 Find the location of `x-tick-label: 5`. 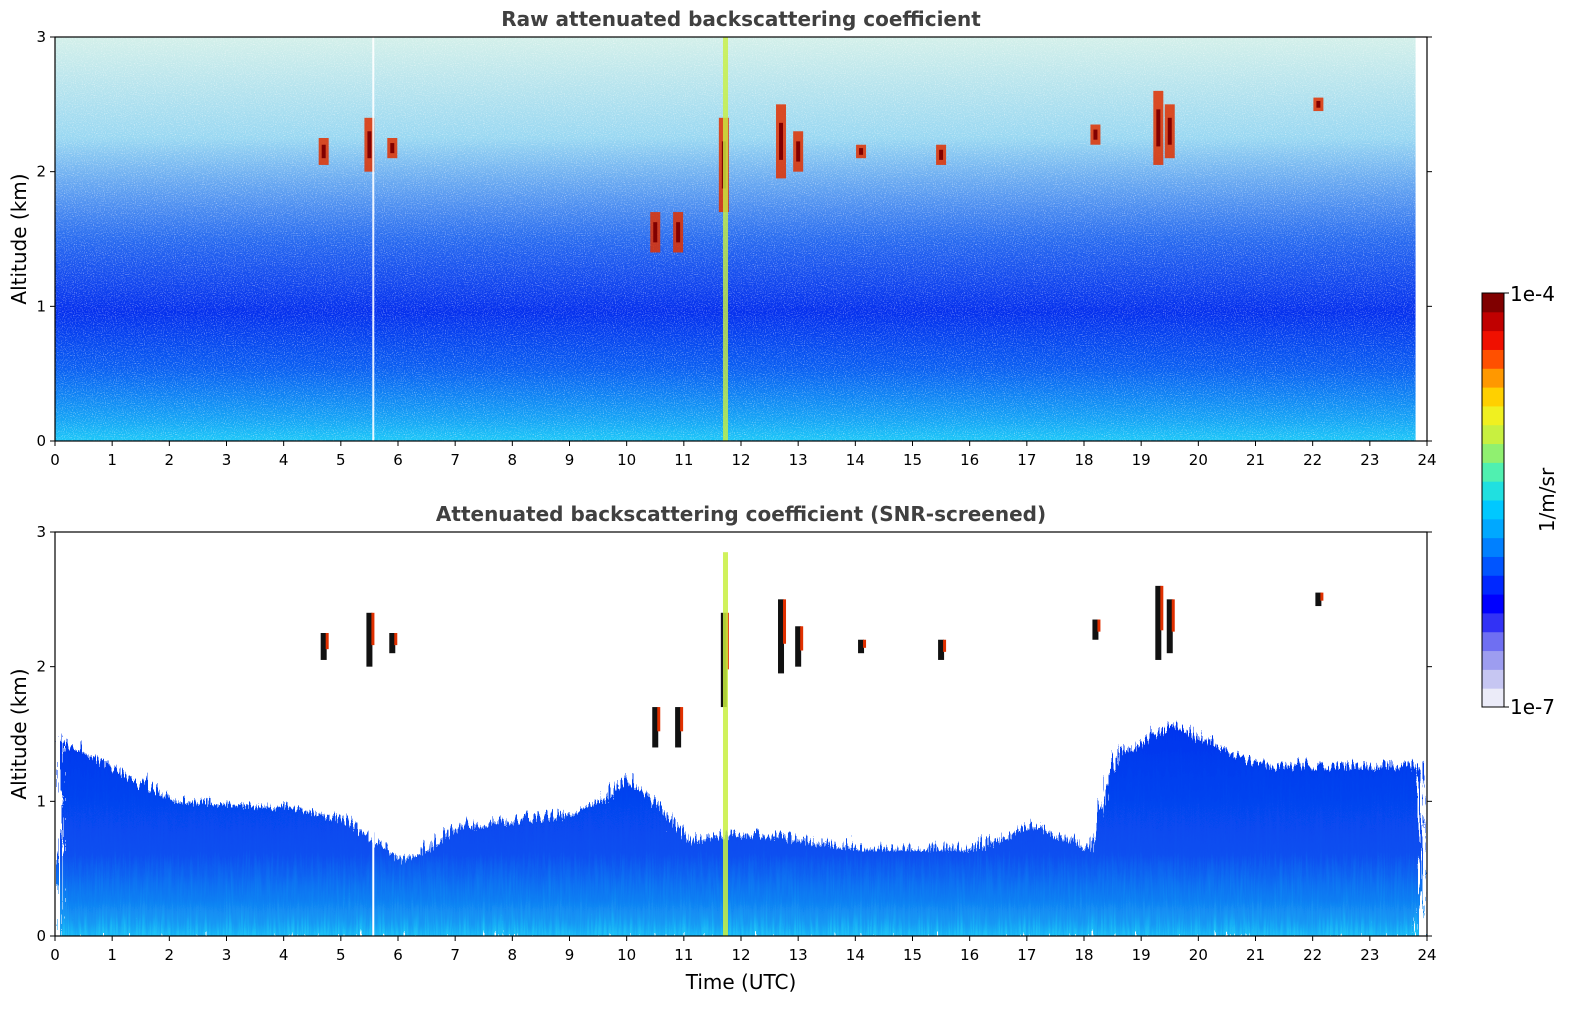

x-tick-label: 5 is located at coordinates (341, 955).